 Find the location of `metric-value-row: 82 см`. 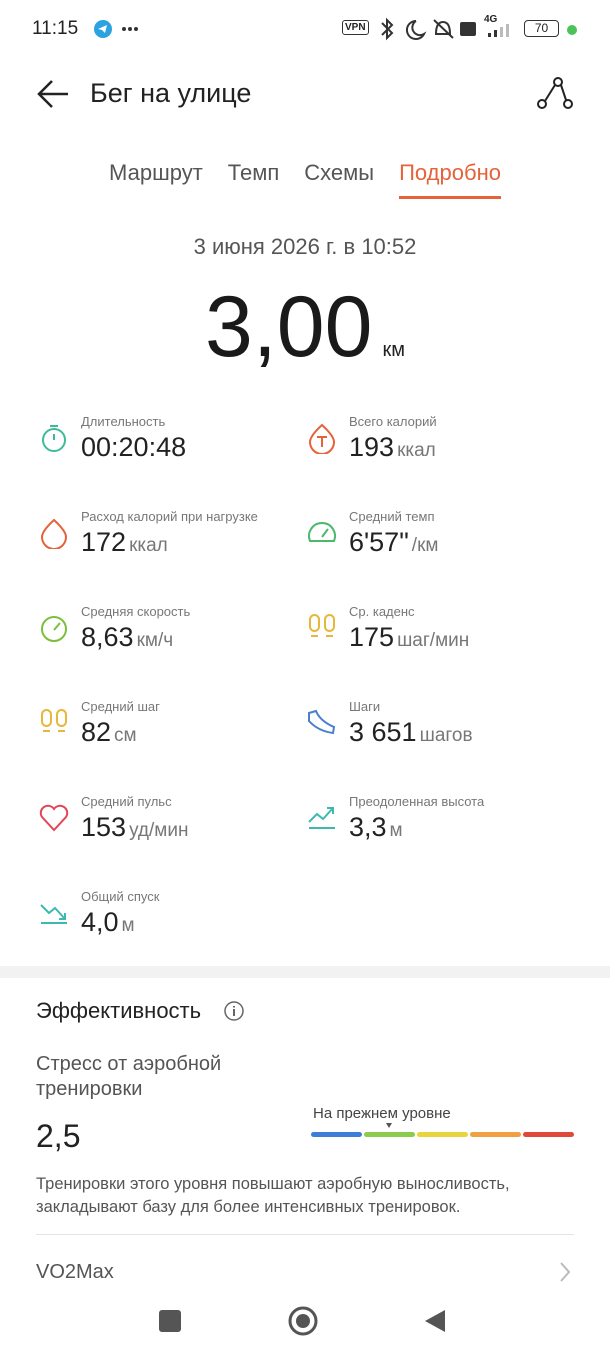

metric-value-row: 82 см is located at coordinates (109, 732).